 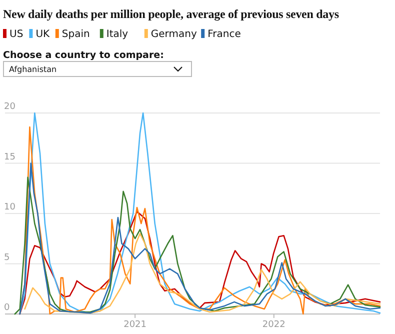 What do you see at coordinates (171, 14) in the screenshot?
I see `chart-title: New daily deaths per million people, average of previous seven days` at bounding box center [171, 14].